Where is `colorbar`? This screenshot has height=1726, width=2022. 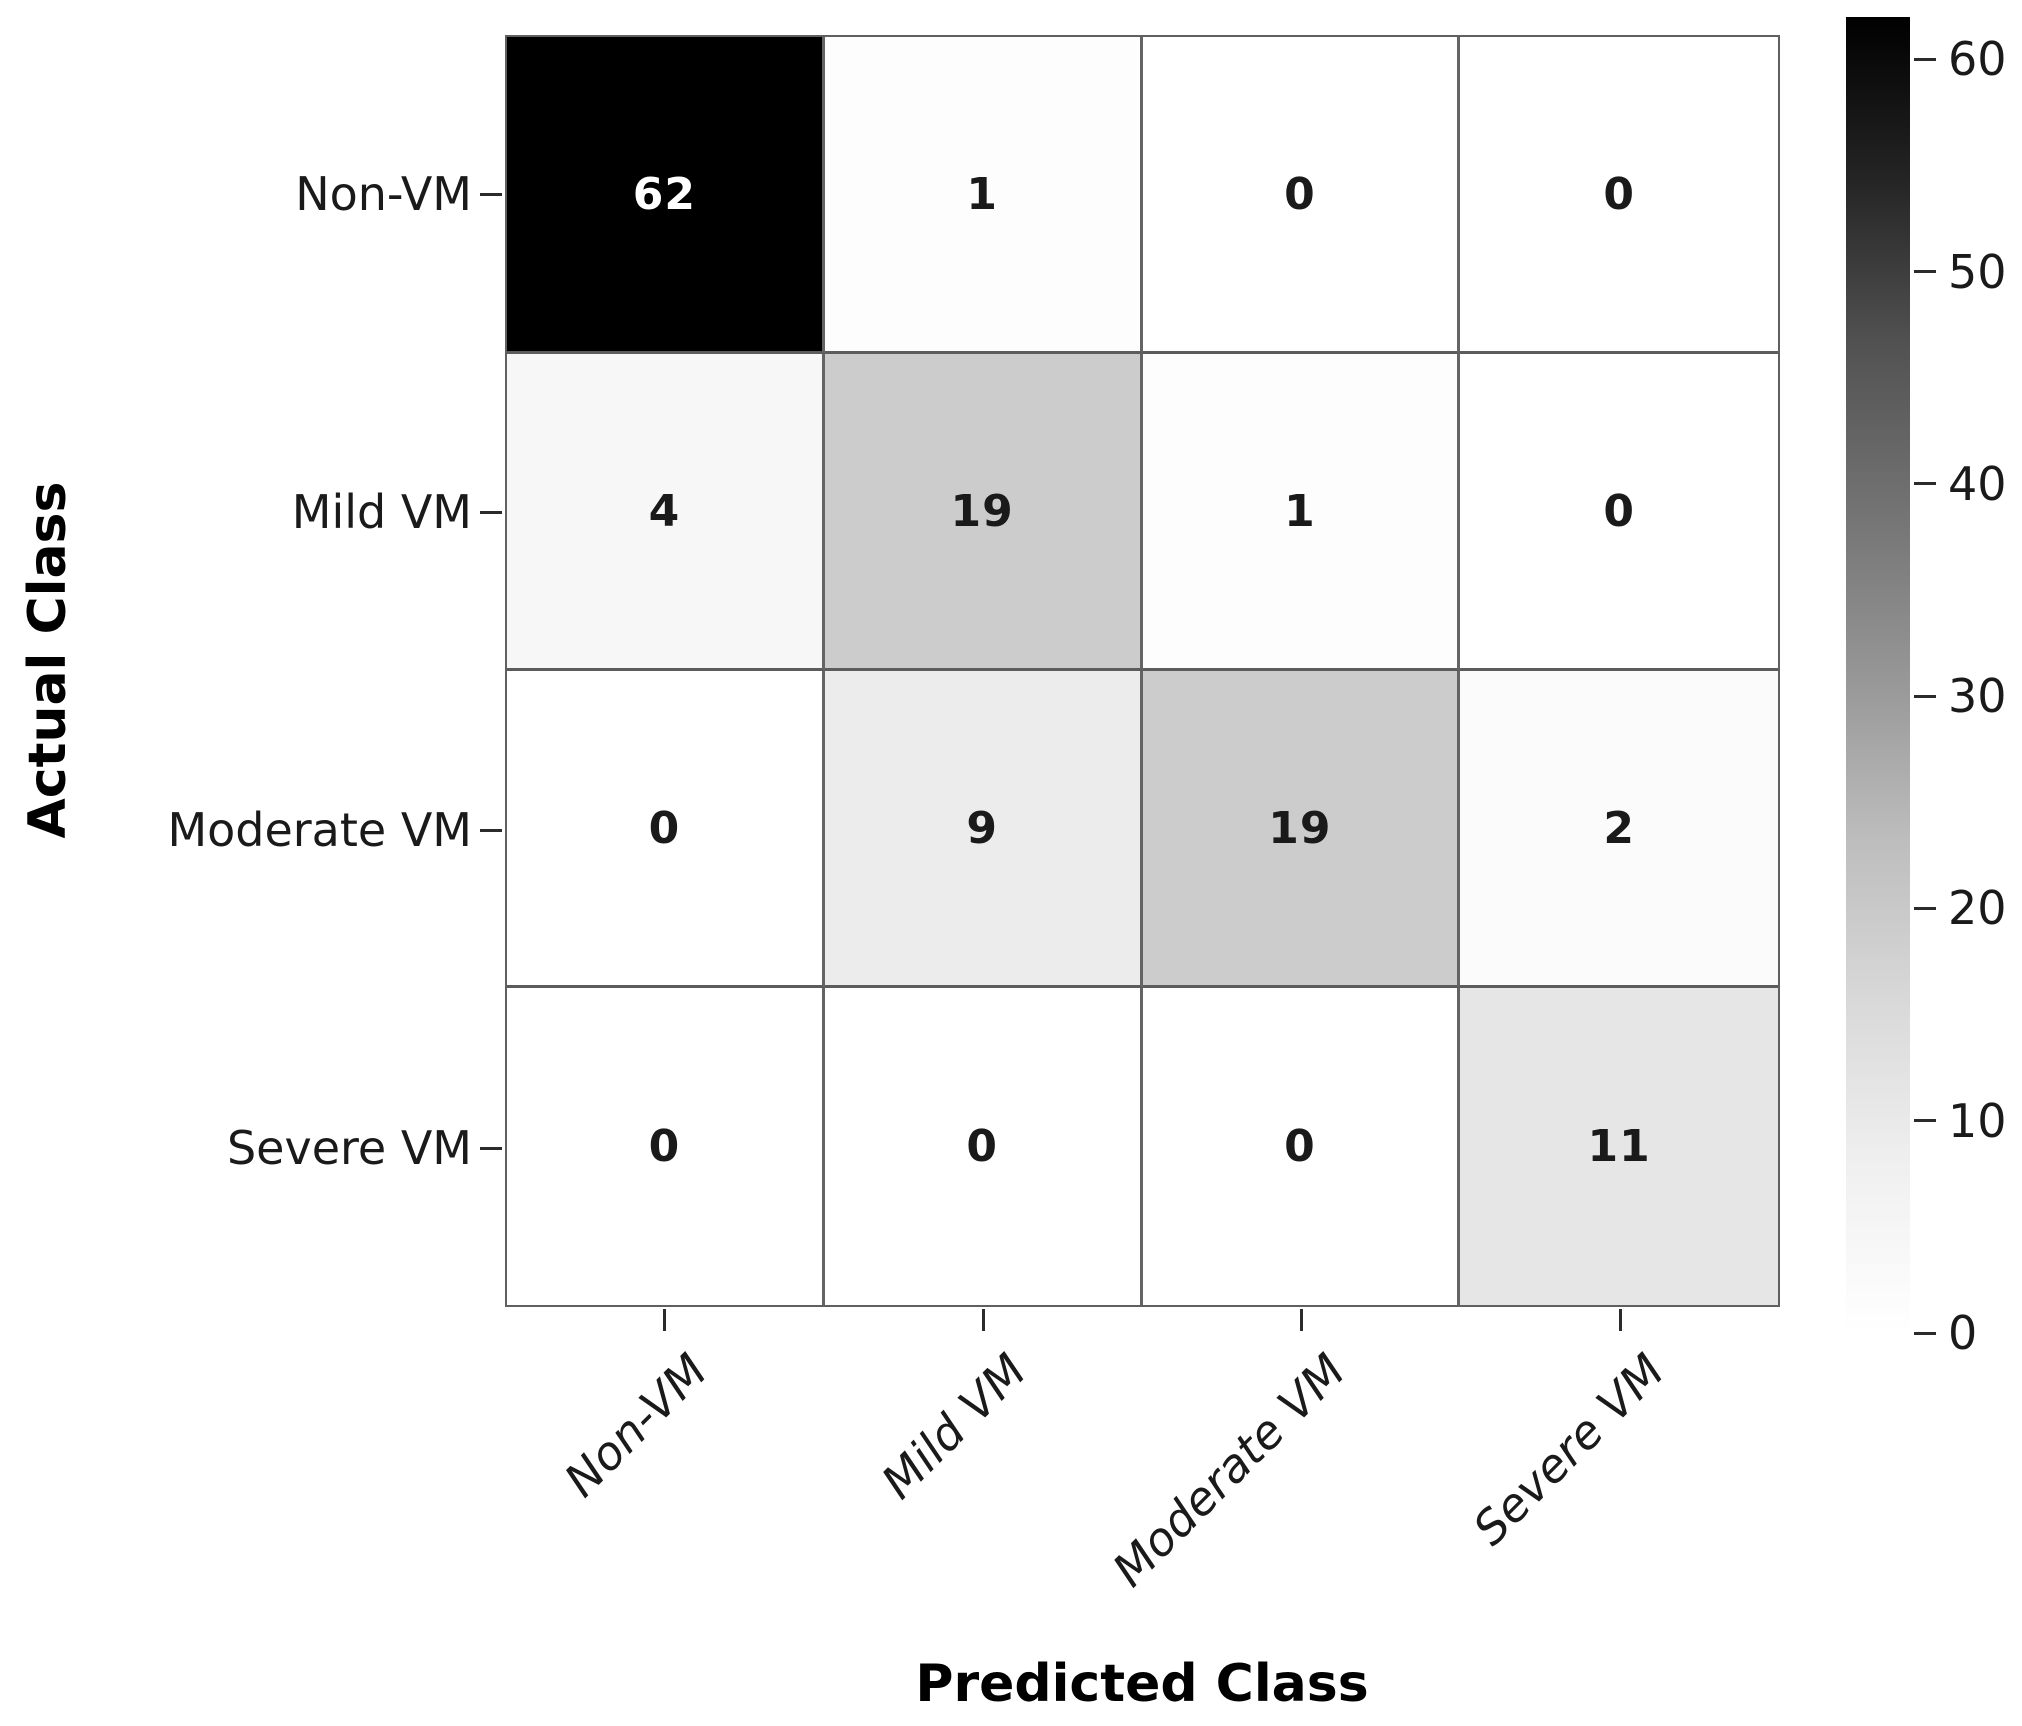 colorbar is located at coordinates (1878, 675).